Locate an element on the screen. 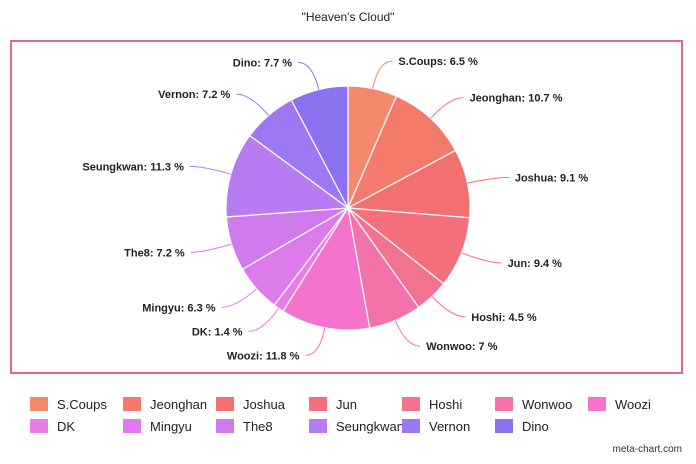 The image size is (696, 464). legend-label: Dino is located at coordinates (535, 426).